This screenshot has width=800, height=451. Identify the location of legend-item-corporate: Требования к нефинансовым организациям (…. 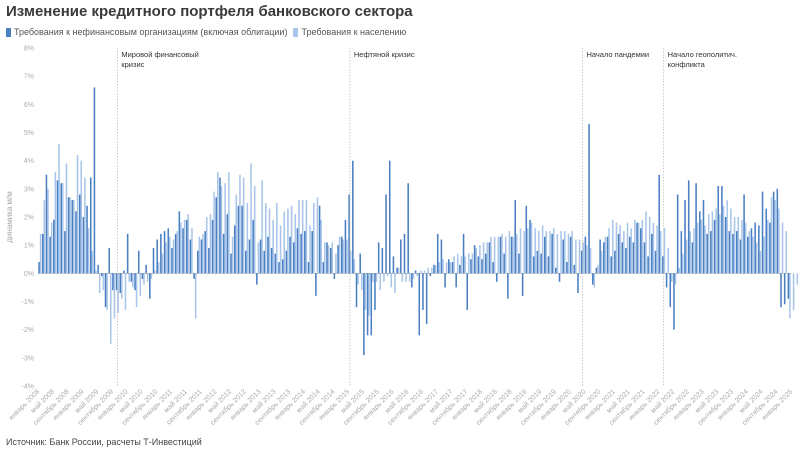
(146, 32).